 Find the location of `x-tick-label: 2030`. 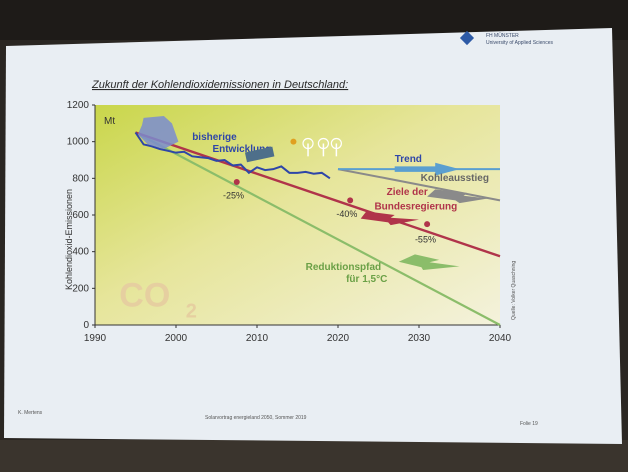

x-tick-label: 2030 is located at coordinates (419, 338).